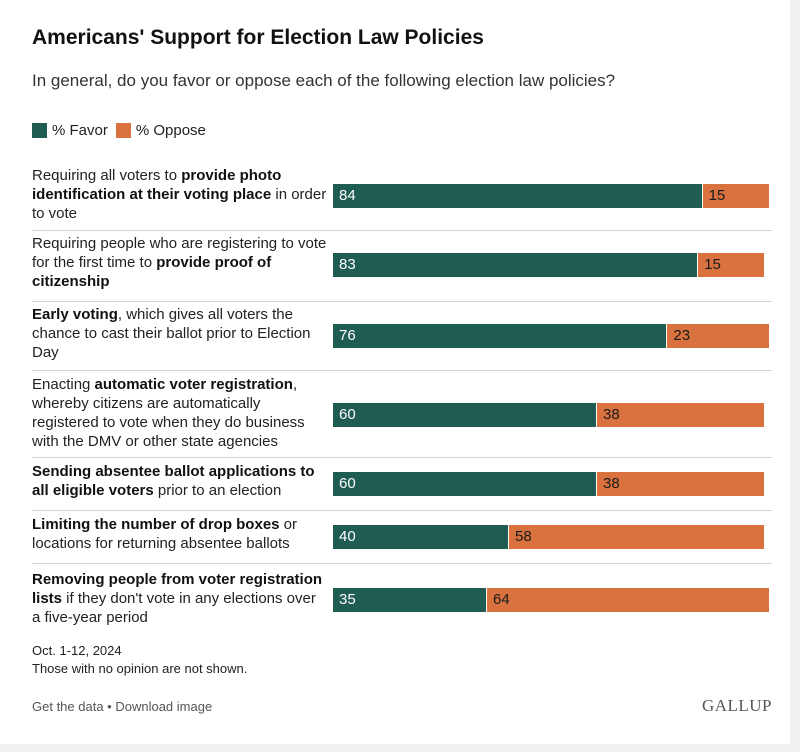 This screenshot has width=800, height=752. Describe the element at coordinates (39, 130) in the screenshot. I see `legend-swatch-favor` at that location.